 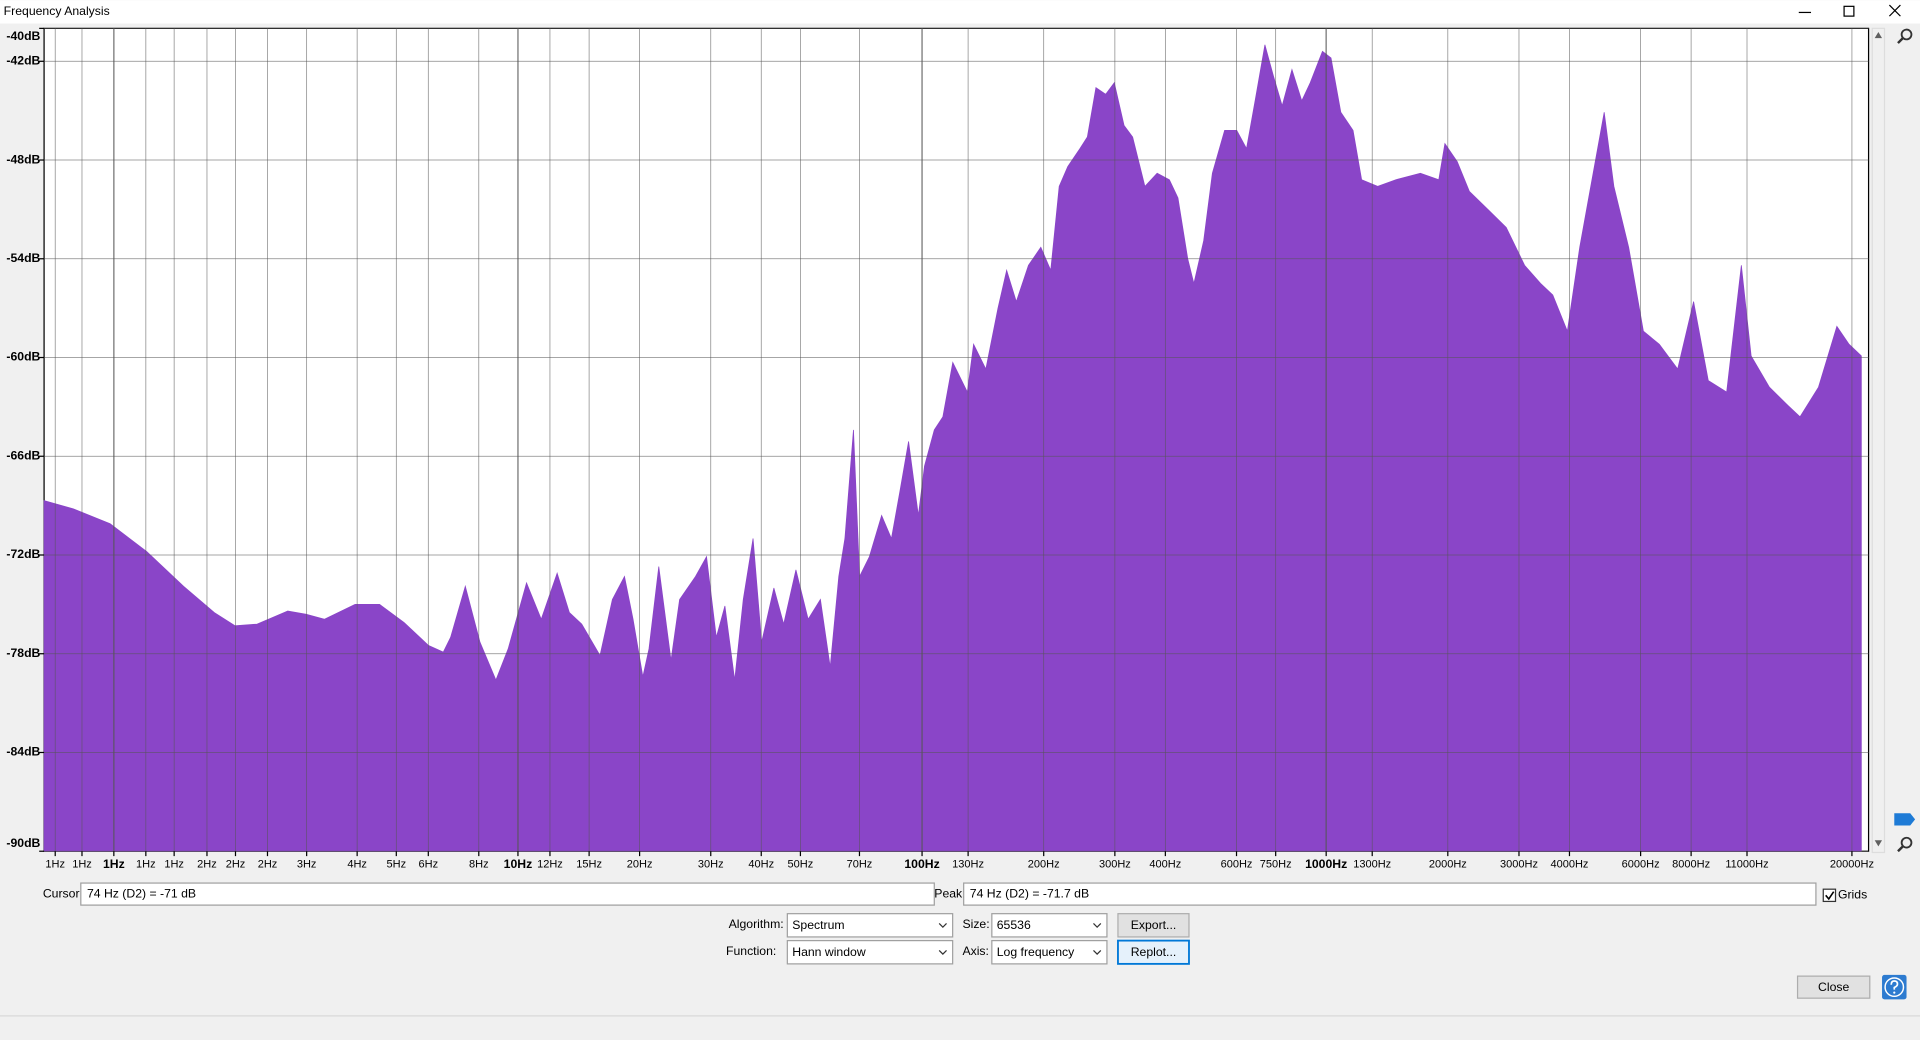 I want to click on x-tick-label: 30Hz, so click(x=711, y=865).